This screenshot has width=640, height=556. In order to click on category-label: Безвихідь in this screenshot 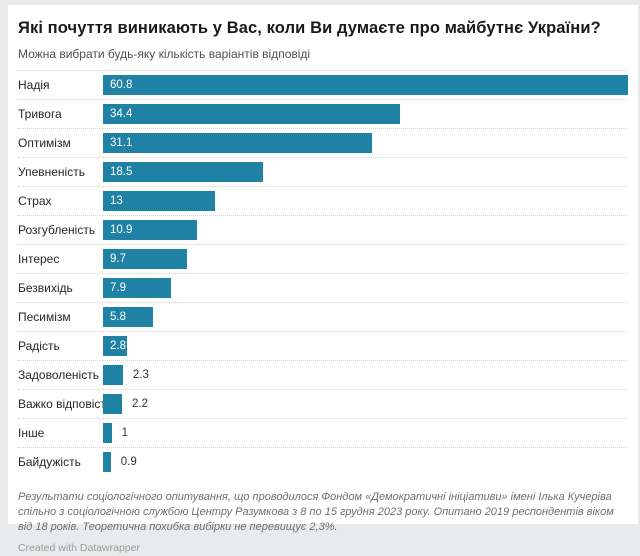, I will do `click(45, 287)`.